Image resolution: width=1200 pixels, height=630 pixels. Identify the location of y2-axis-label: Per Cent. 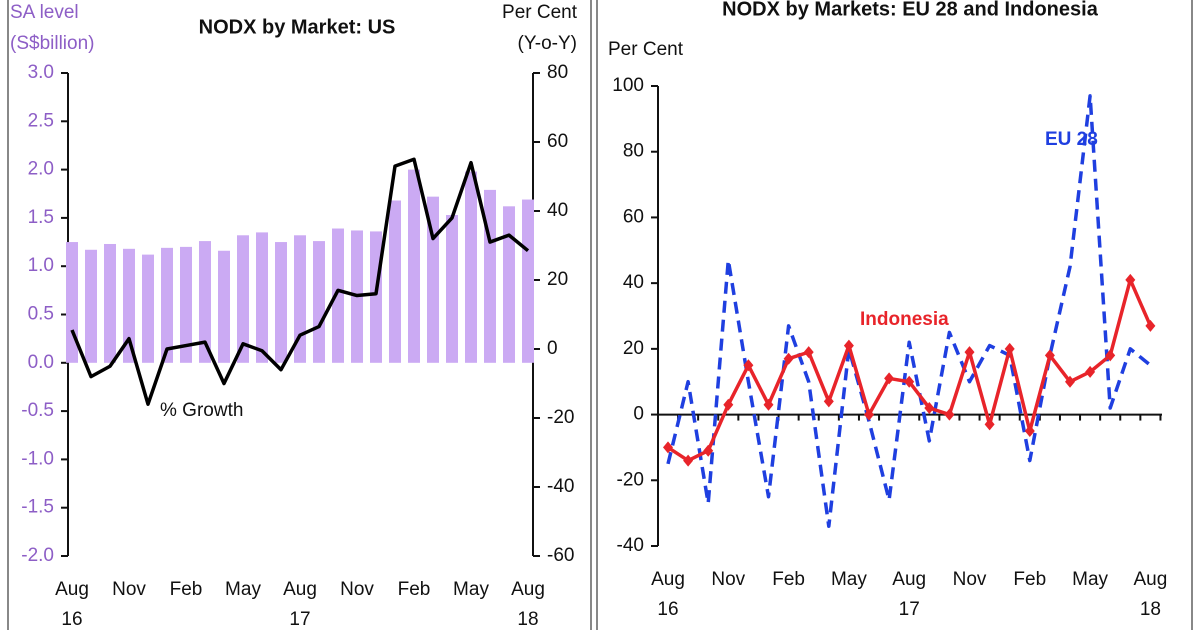
(540, 12).